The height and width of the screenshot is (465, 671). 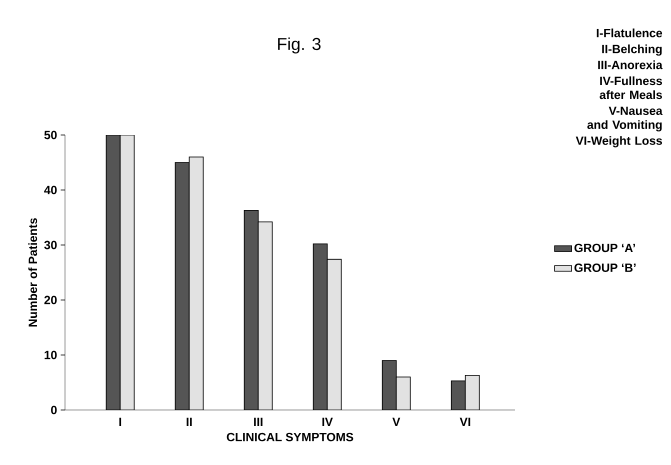 I want to click on chart-title: Fig. 3, so click(x=299, y=45).